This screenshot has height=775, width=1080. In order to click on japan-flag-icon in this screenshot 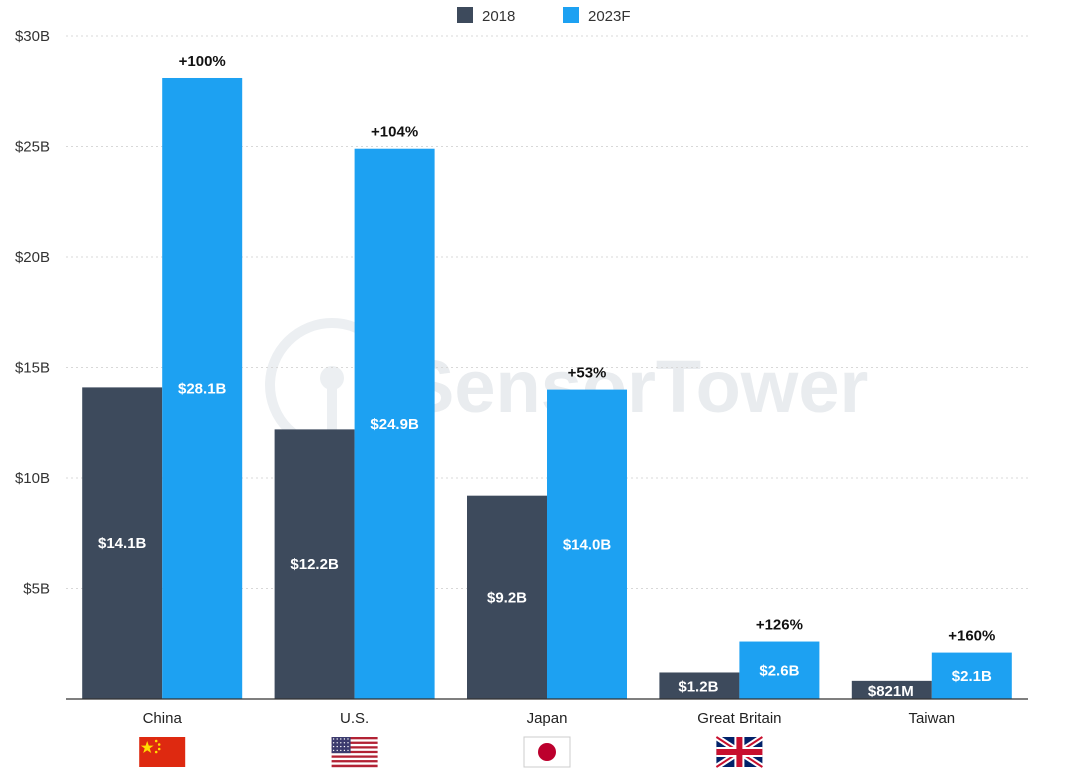, I will do `click(547, 752)`.